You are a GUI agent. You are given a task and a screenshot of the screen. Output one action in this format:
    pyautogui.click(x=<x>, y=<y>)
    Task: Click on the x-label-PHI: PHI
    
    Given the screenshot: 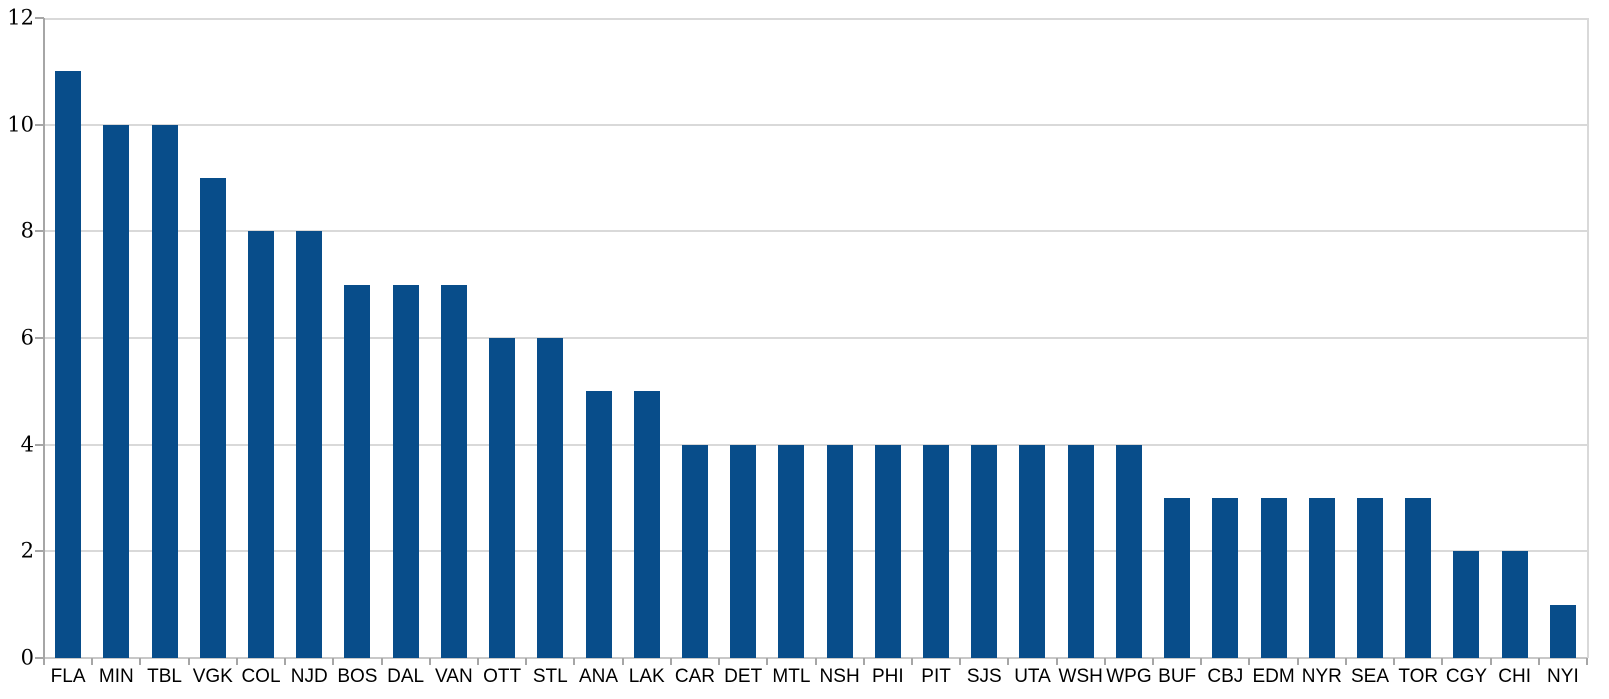 What is the action you would take?
    pyautogui.click(x=887, y=676)
    